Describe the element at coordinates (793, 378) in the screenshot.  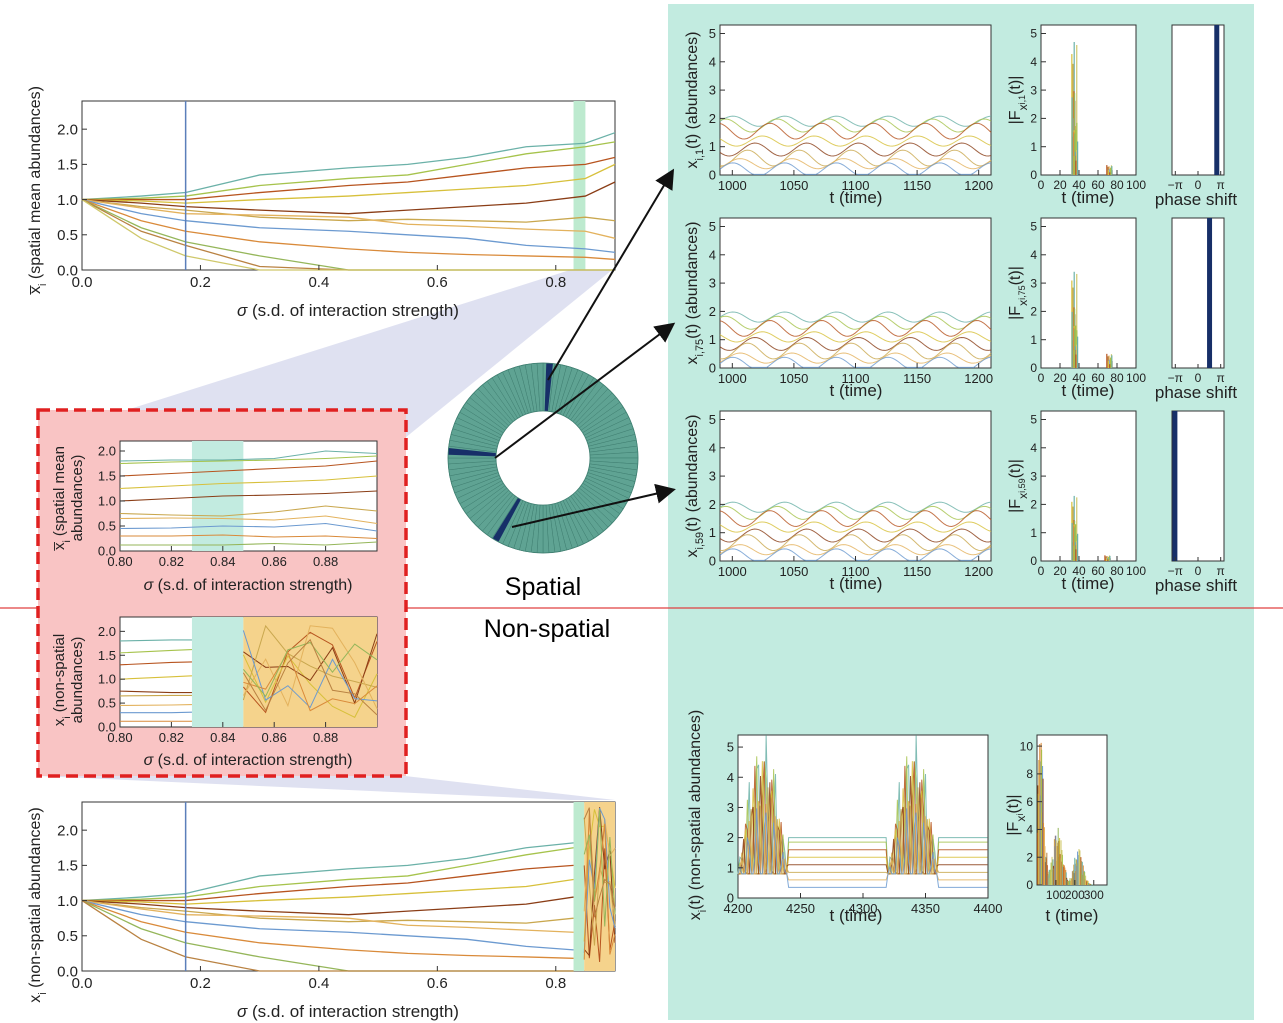
I see `x-tick-label: 1050` at that location.